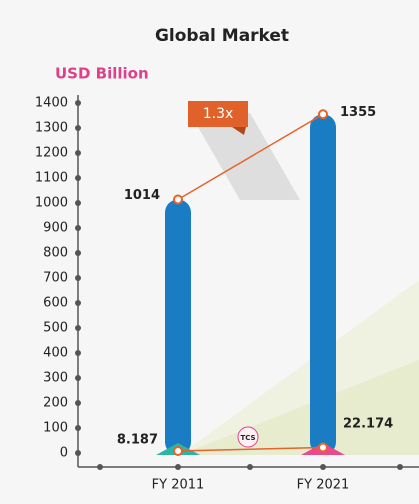 This screenshot has height=504, width=419. I want to click on tcs-badge, so click(248, 437).